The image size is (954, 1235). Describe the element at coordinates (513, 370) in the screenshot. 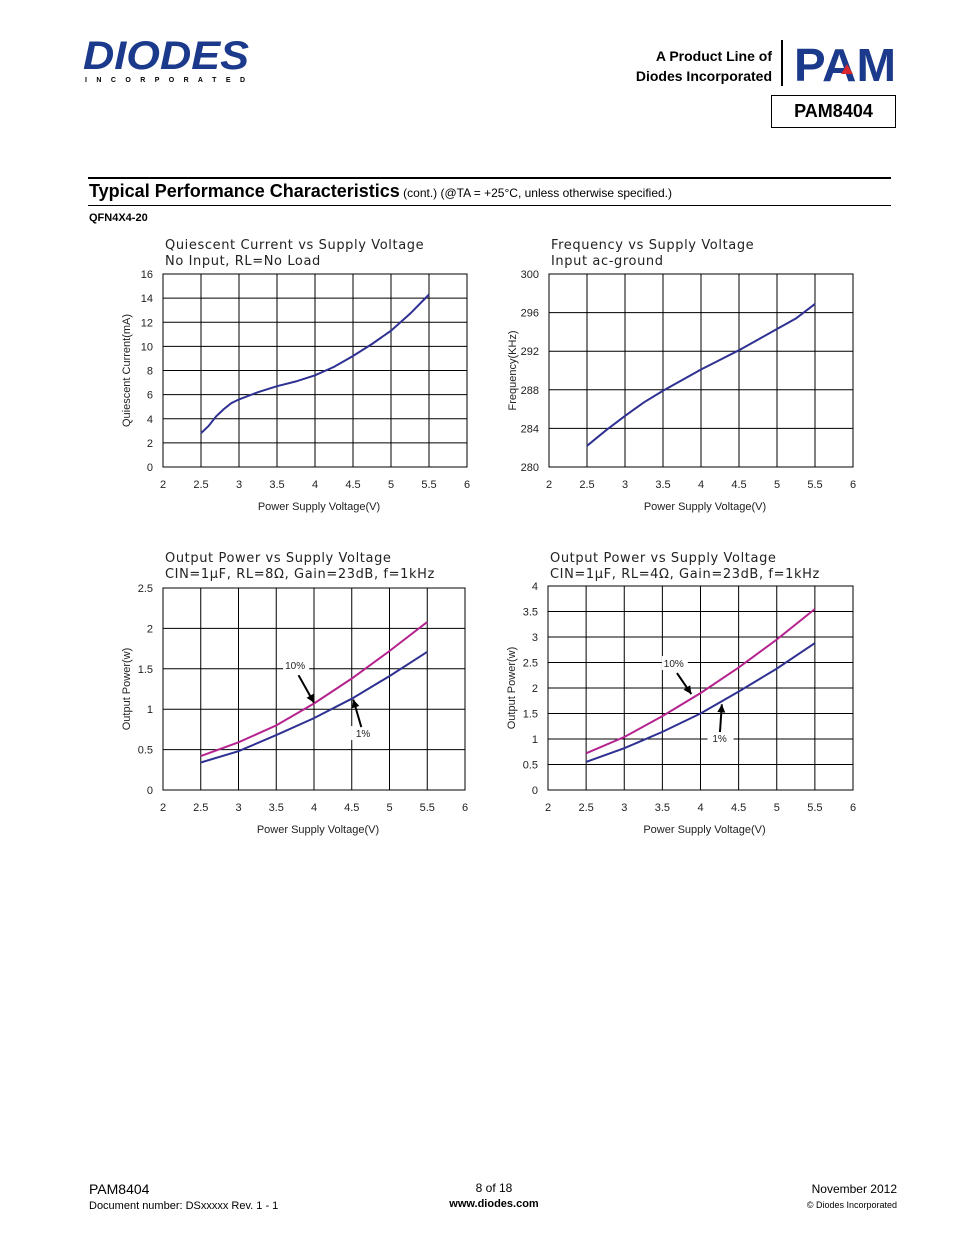

I see `y-axis-label: Frequency(KHz)` at that location.